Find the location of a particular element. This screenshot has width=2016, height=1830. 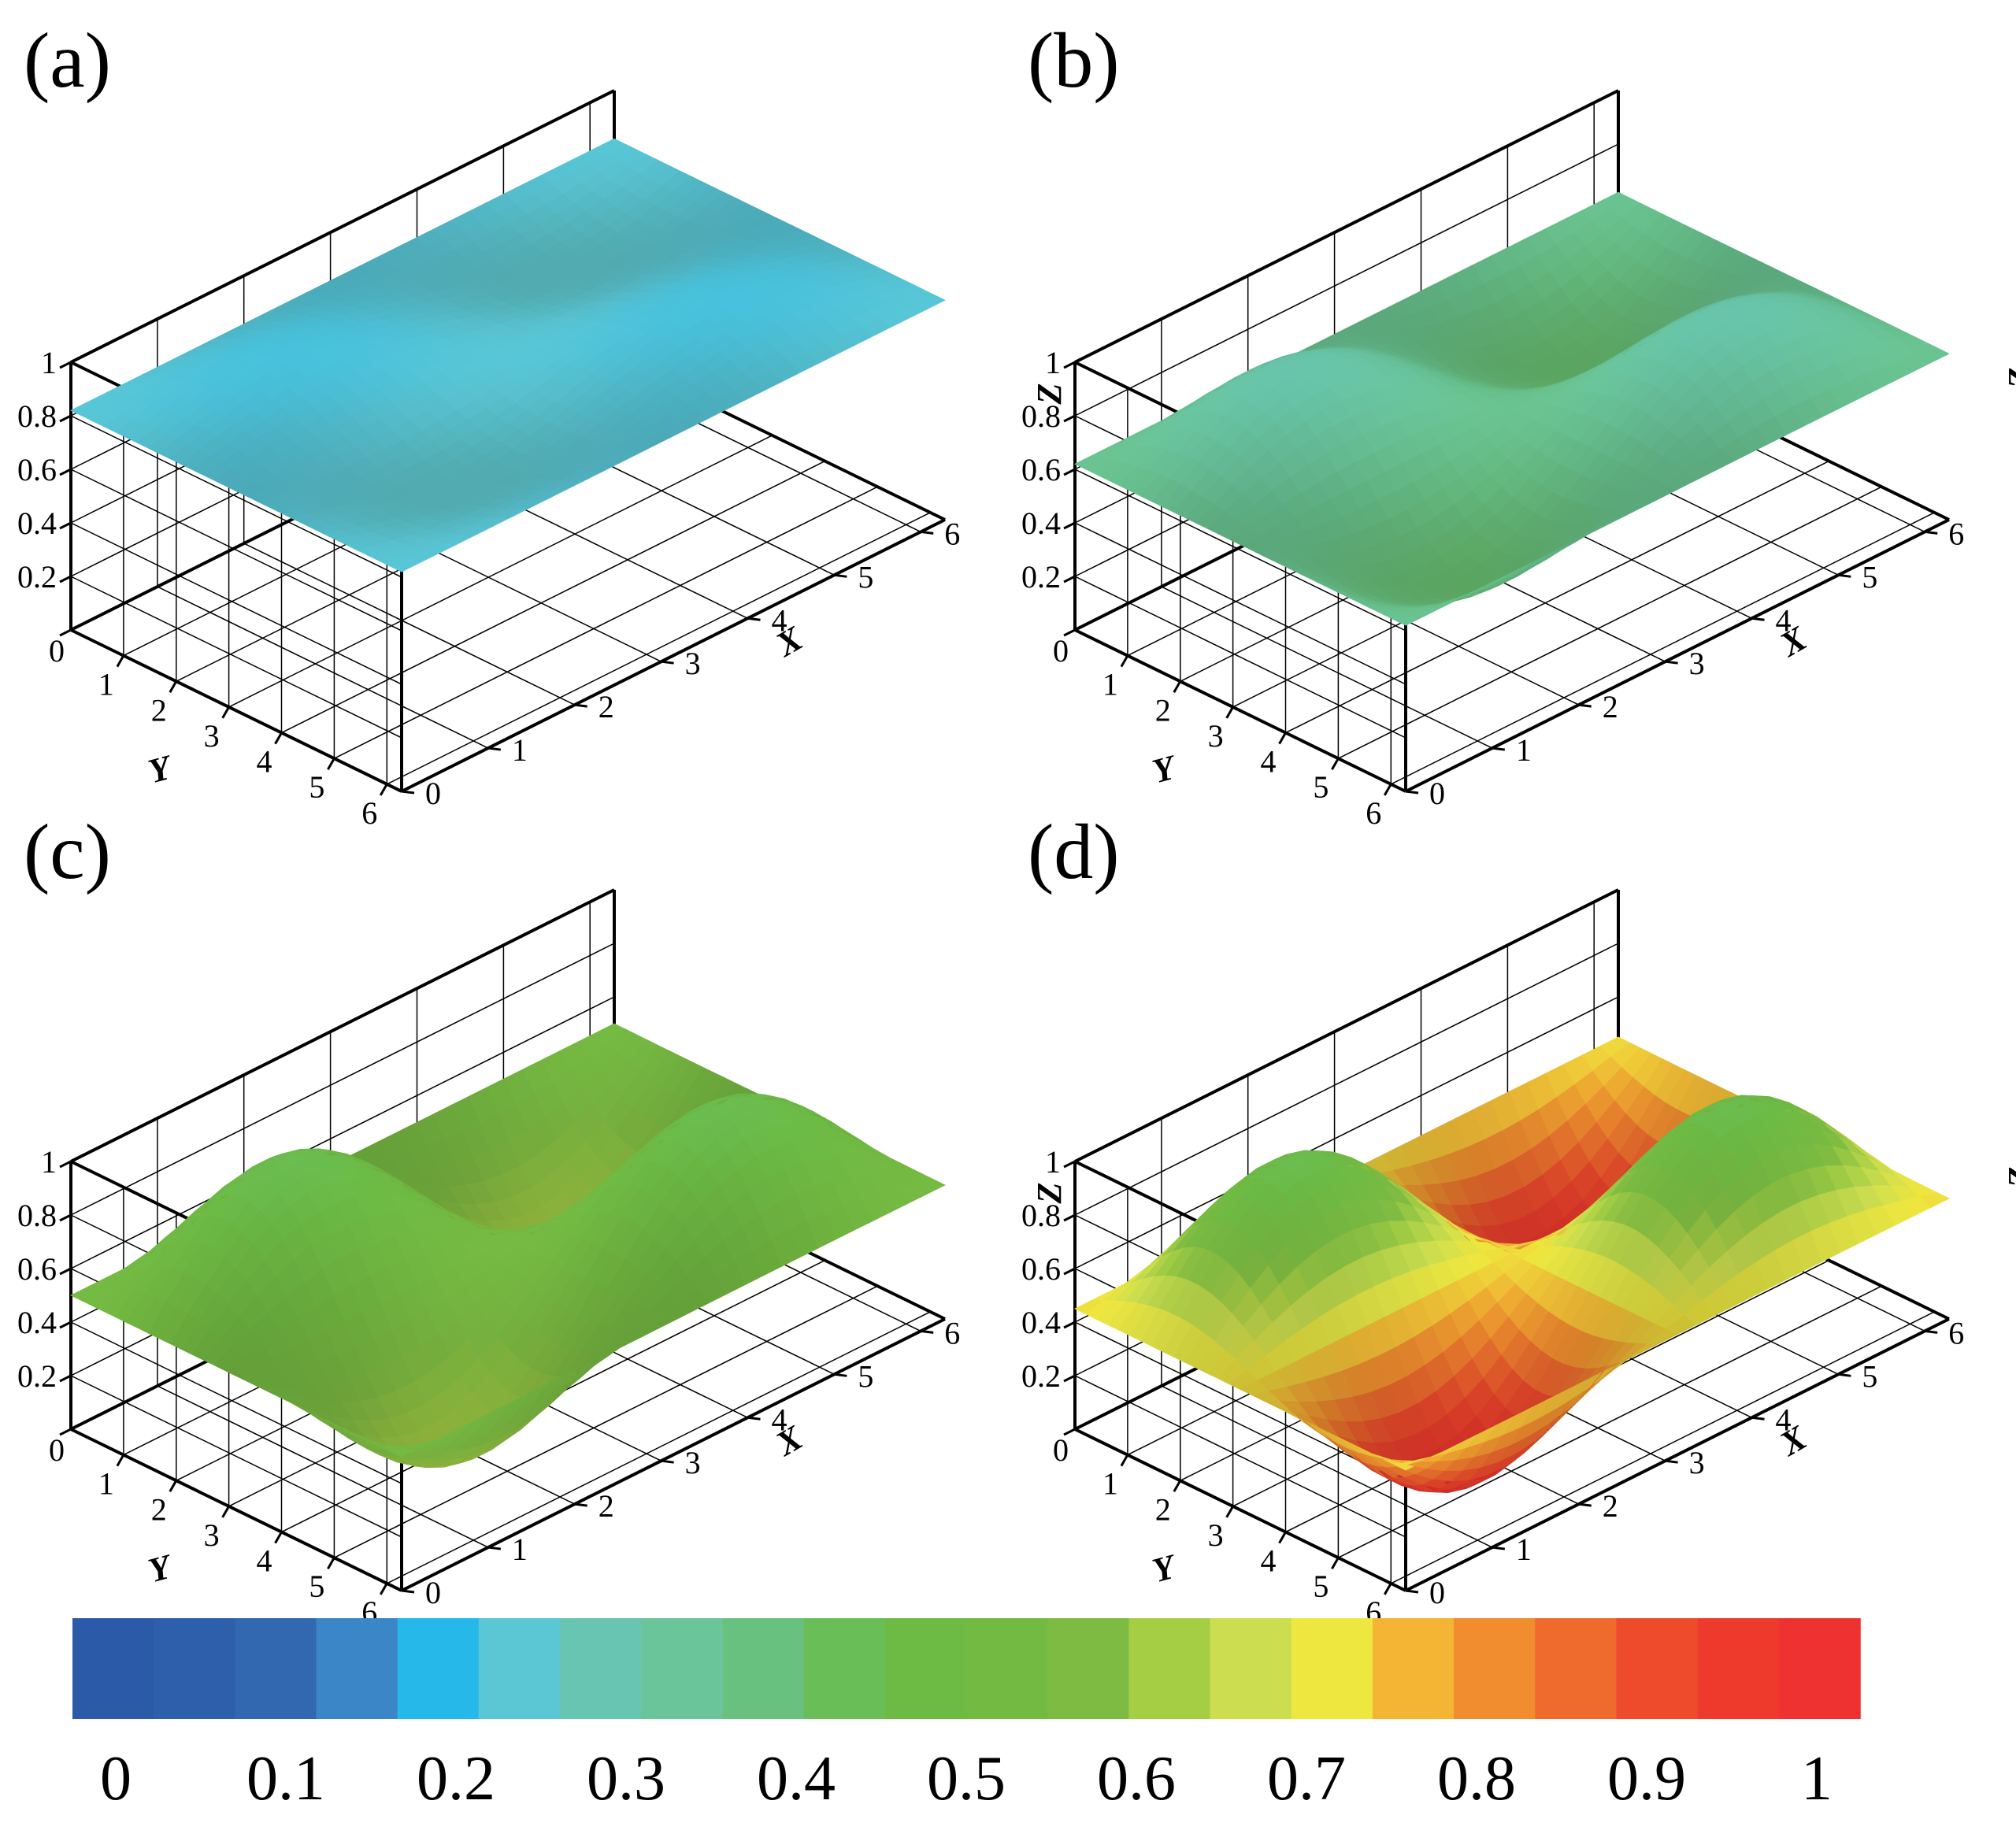

colorbar-label: 0.9 is located at coordinates (1646, 1778).